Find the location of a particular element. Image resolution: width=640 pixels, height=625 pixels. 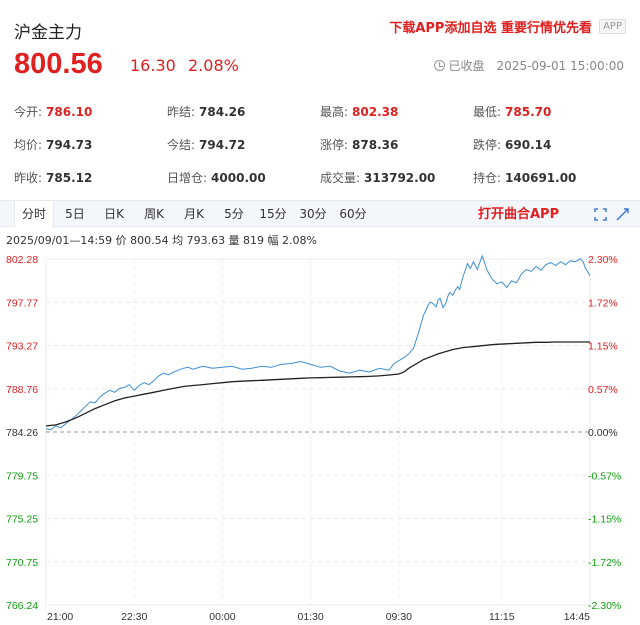

tab-3: 周K is located at coordinates (154, 214).